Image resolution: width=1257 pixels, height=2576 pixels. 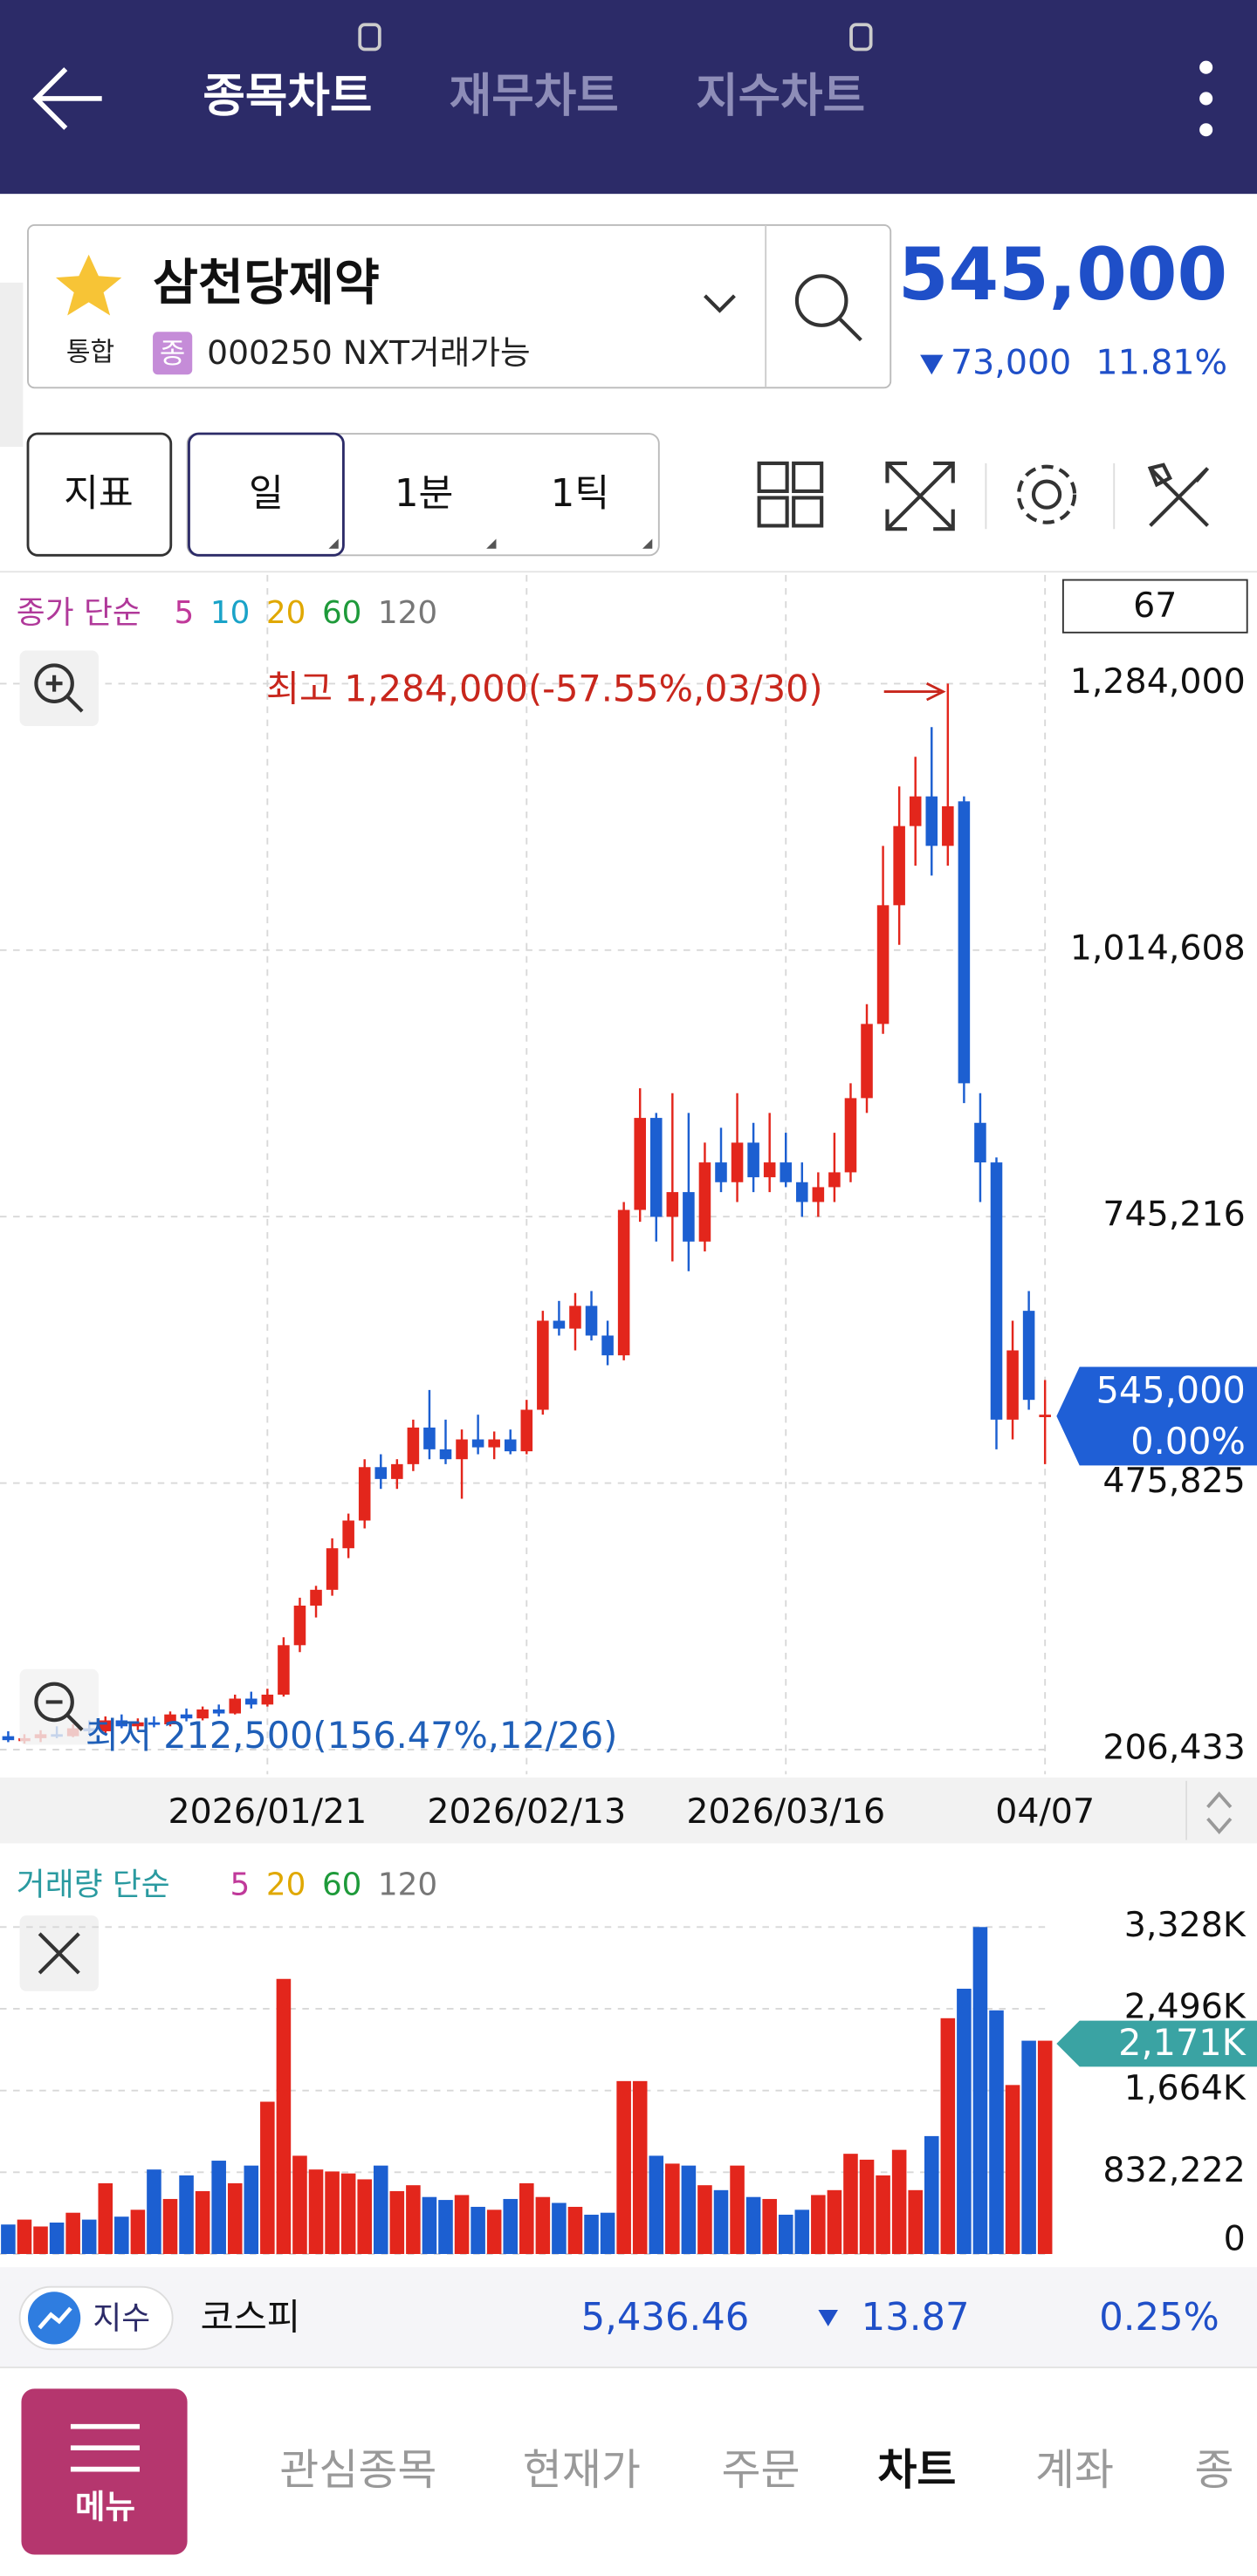 I want to click on tab-active: 종목차트, so click(x=287, y=96).